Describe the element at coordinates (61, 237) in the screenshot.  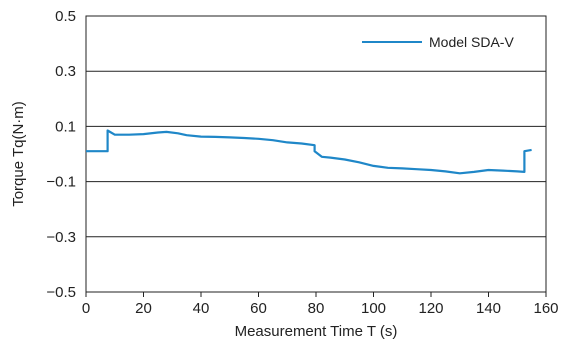
I see `y-tick-label: −0.3` at that location.